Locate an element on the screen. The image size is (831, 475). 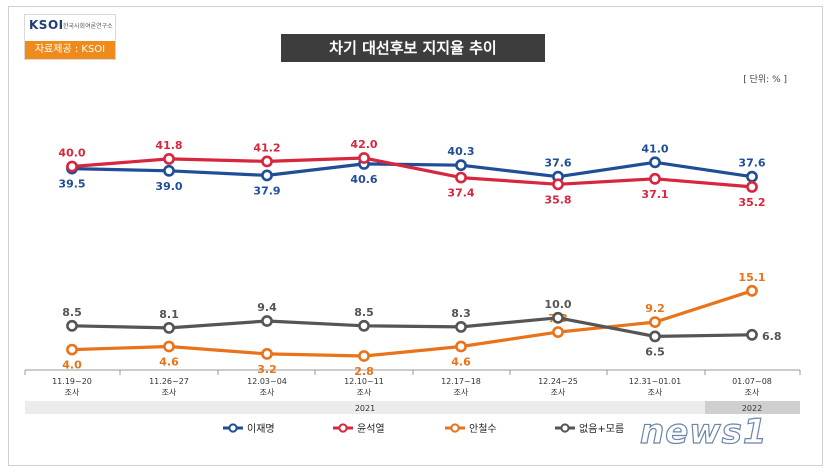
data-label: 6.8 is located at coordinates (772, 336).